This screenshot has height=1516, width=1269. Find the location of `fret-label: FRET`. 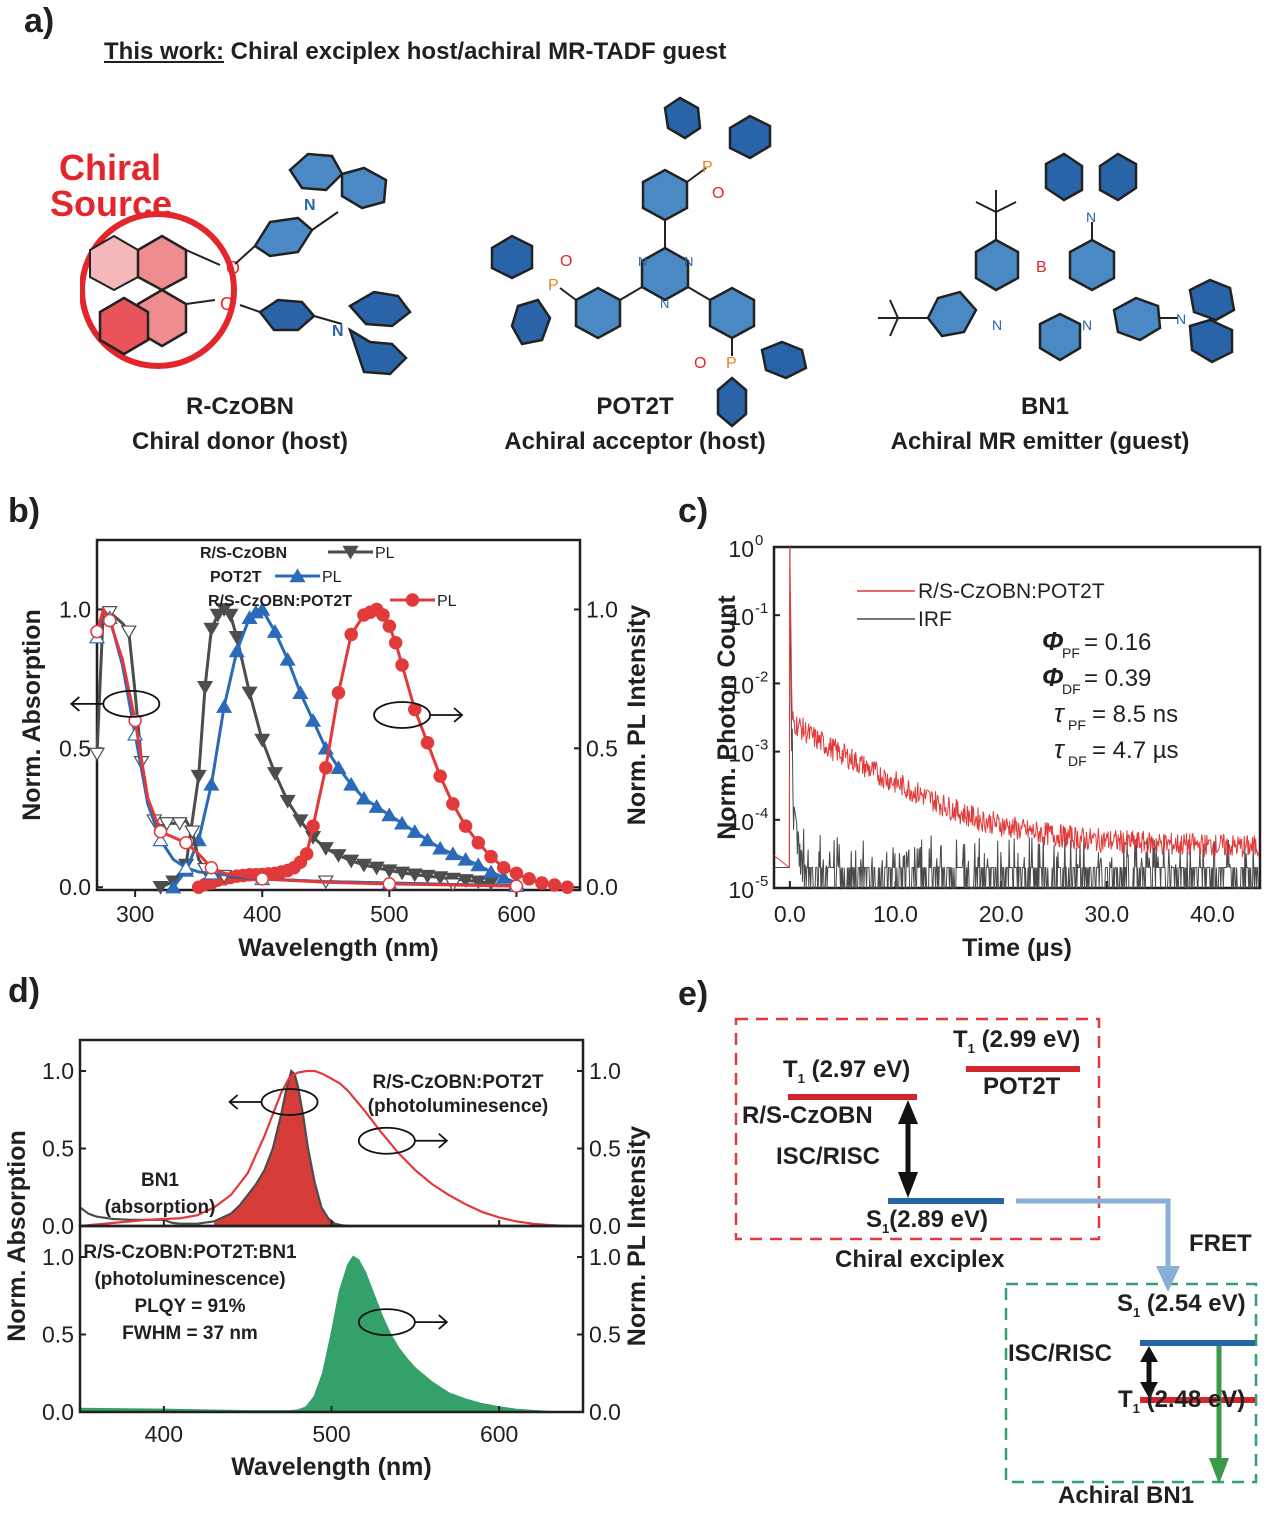

fret-label: FRET is located at coordinates (1220, 1243).